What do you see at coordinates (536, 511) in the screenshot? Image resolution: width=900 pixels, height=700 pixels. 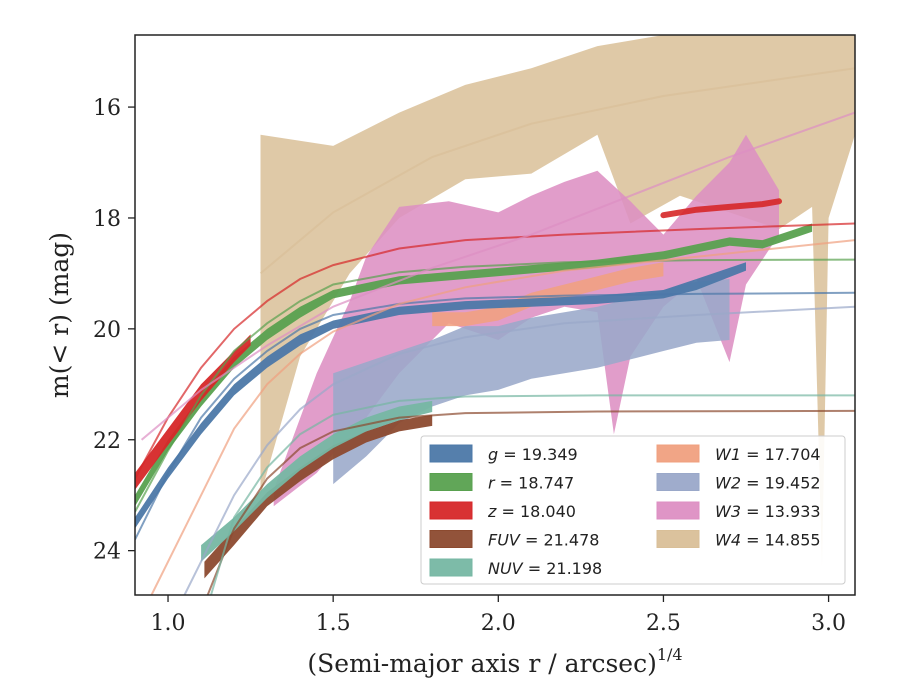 I see `legend-band-value: = 18.040` at bounding box center [536, 511].